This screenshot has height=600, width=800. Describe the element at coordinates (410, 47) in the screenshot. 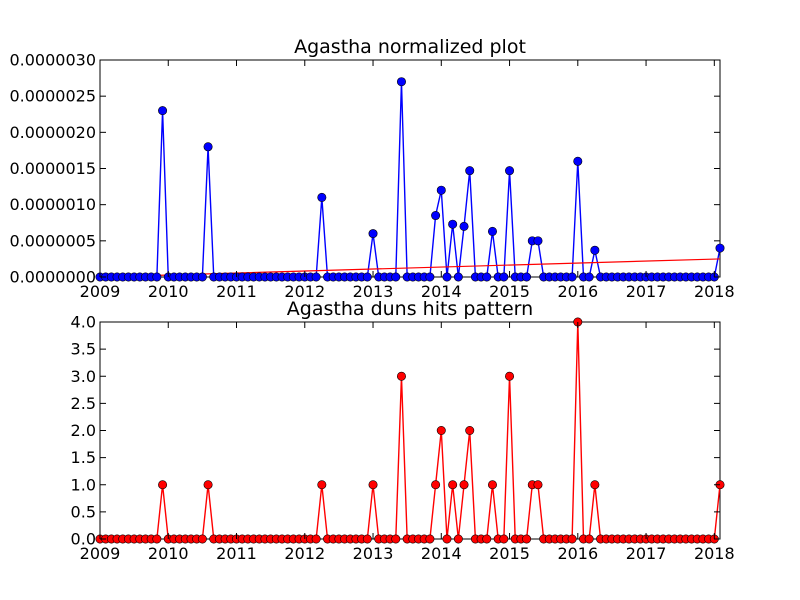

I see `normalized-plot-title: Agastha normalized plot` at that location.